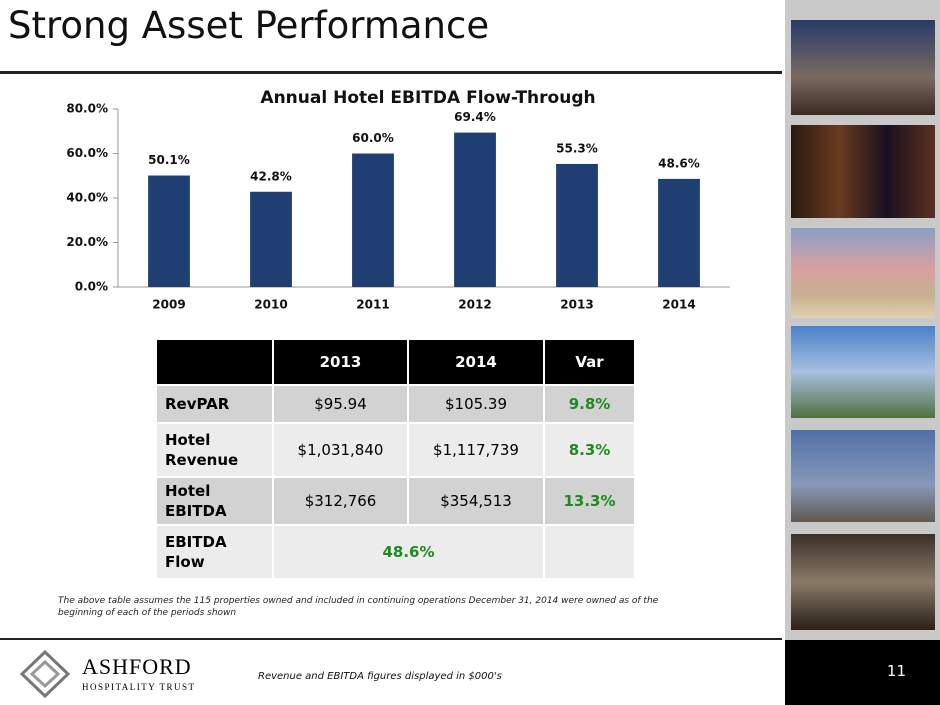 This screenshot has height=705, width=940. I want to click on cell: $354,513, so click(476, 501).